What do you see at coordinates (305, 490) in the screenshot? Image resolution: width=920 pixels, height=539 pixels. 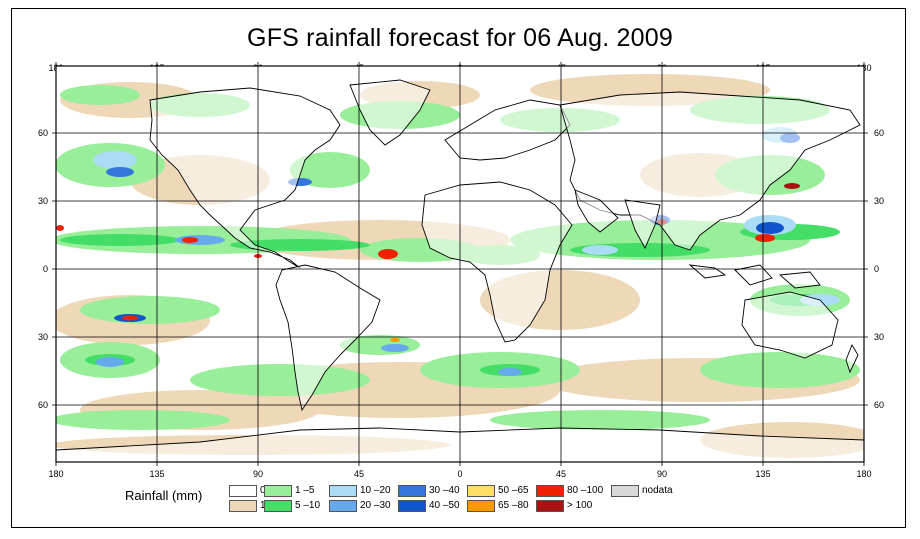 I see `legend-label: 1 –5` at bounding box center [305, 490].